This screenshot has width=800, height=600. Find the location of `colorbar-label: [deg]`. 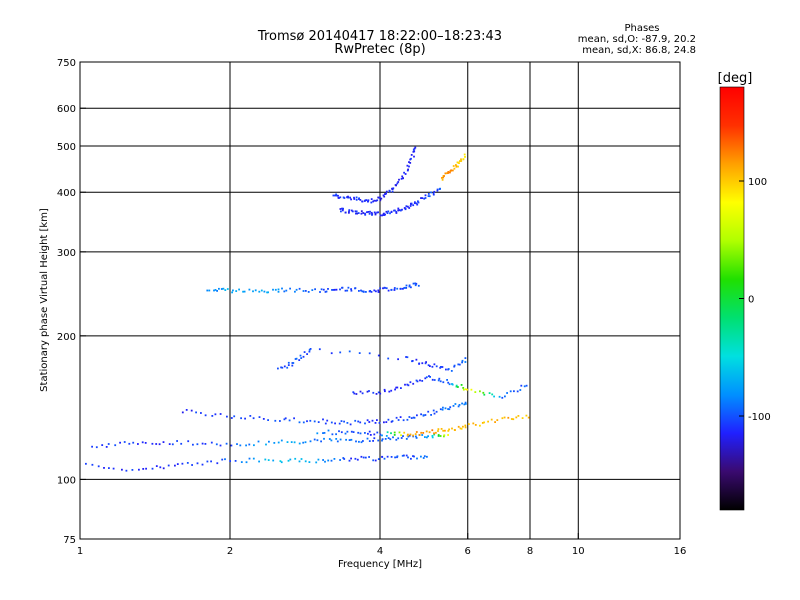

colorbar-label: [deg] is located at coordinates (735, 78).